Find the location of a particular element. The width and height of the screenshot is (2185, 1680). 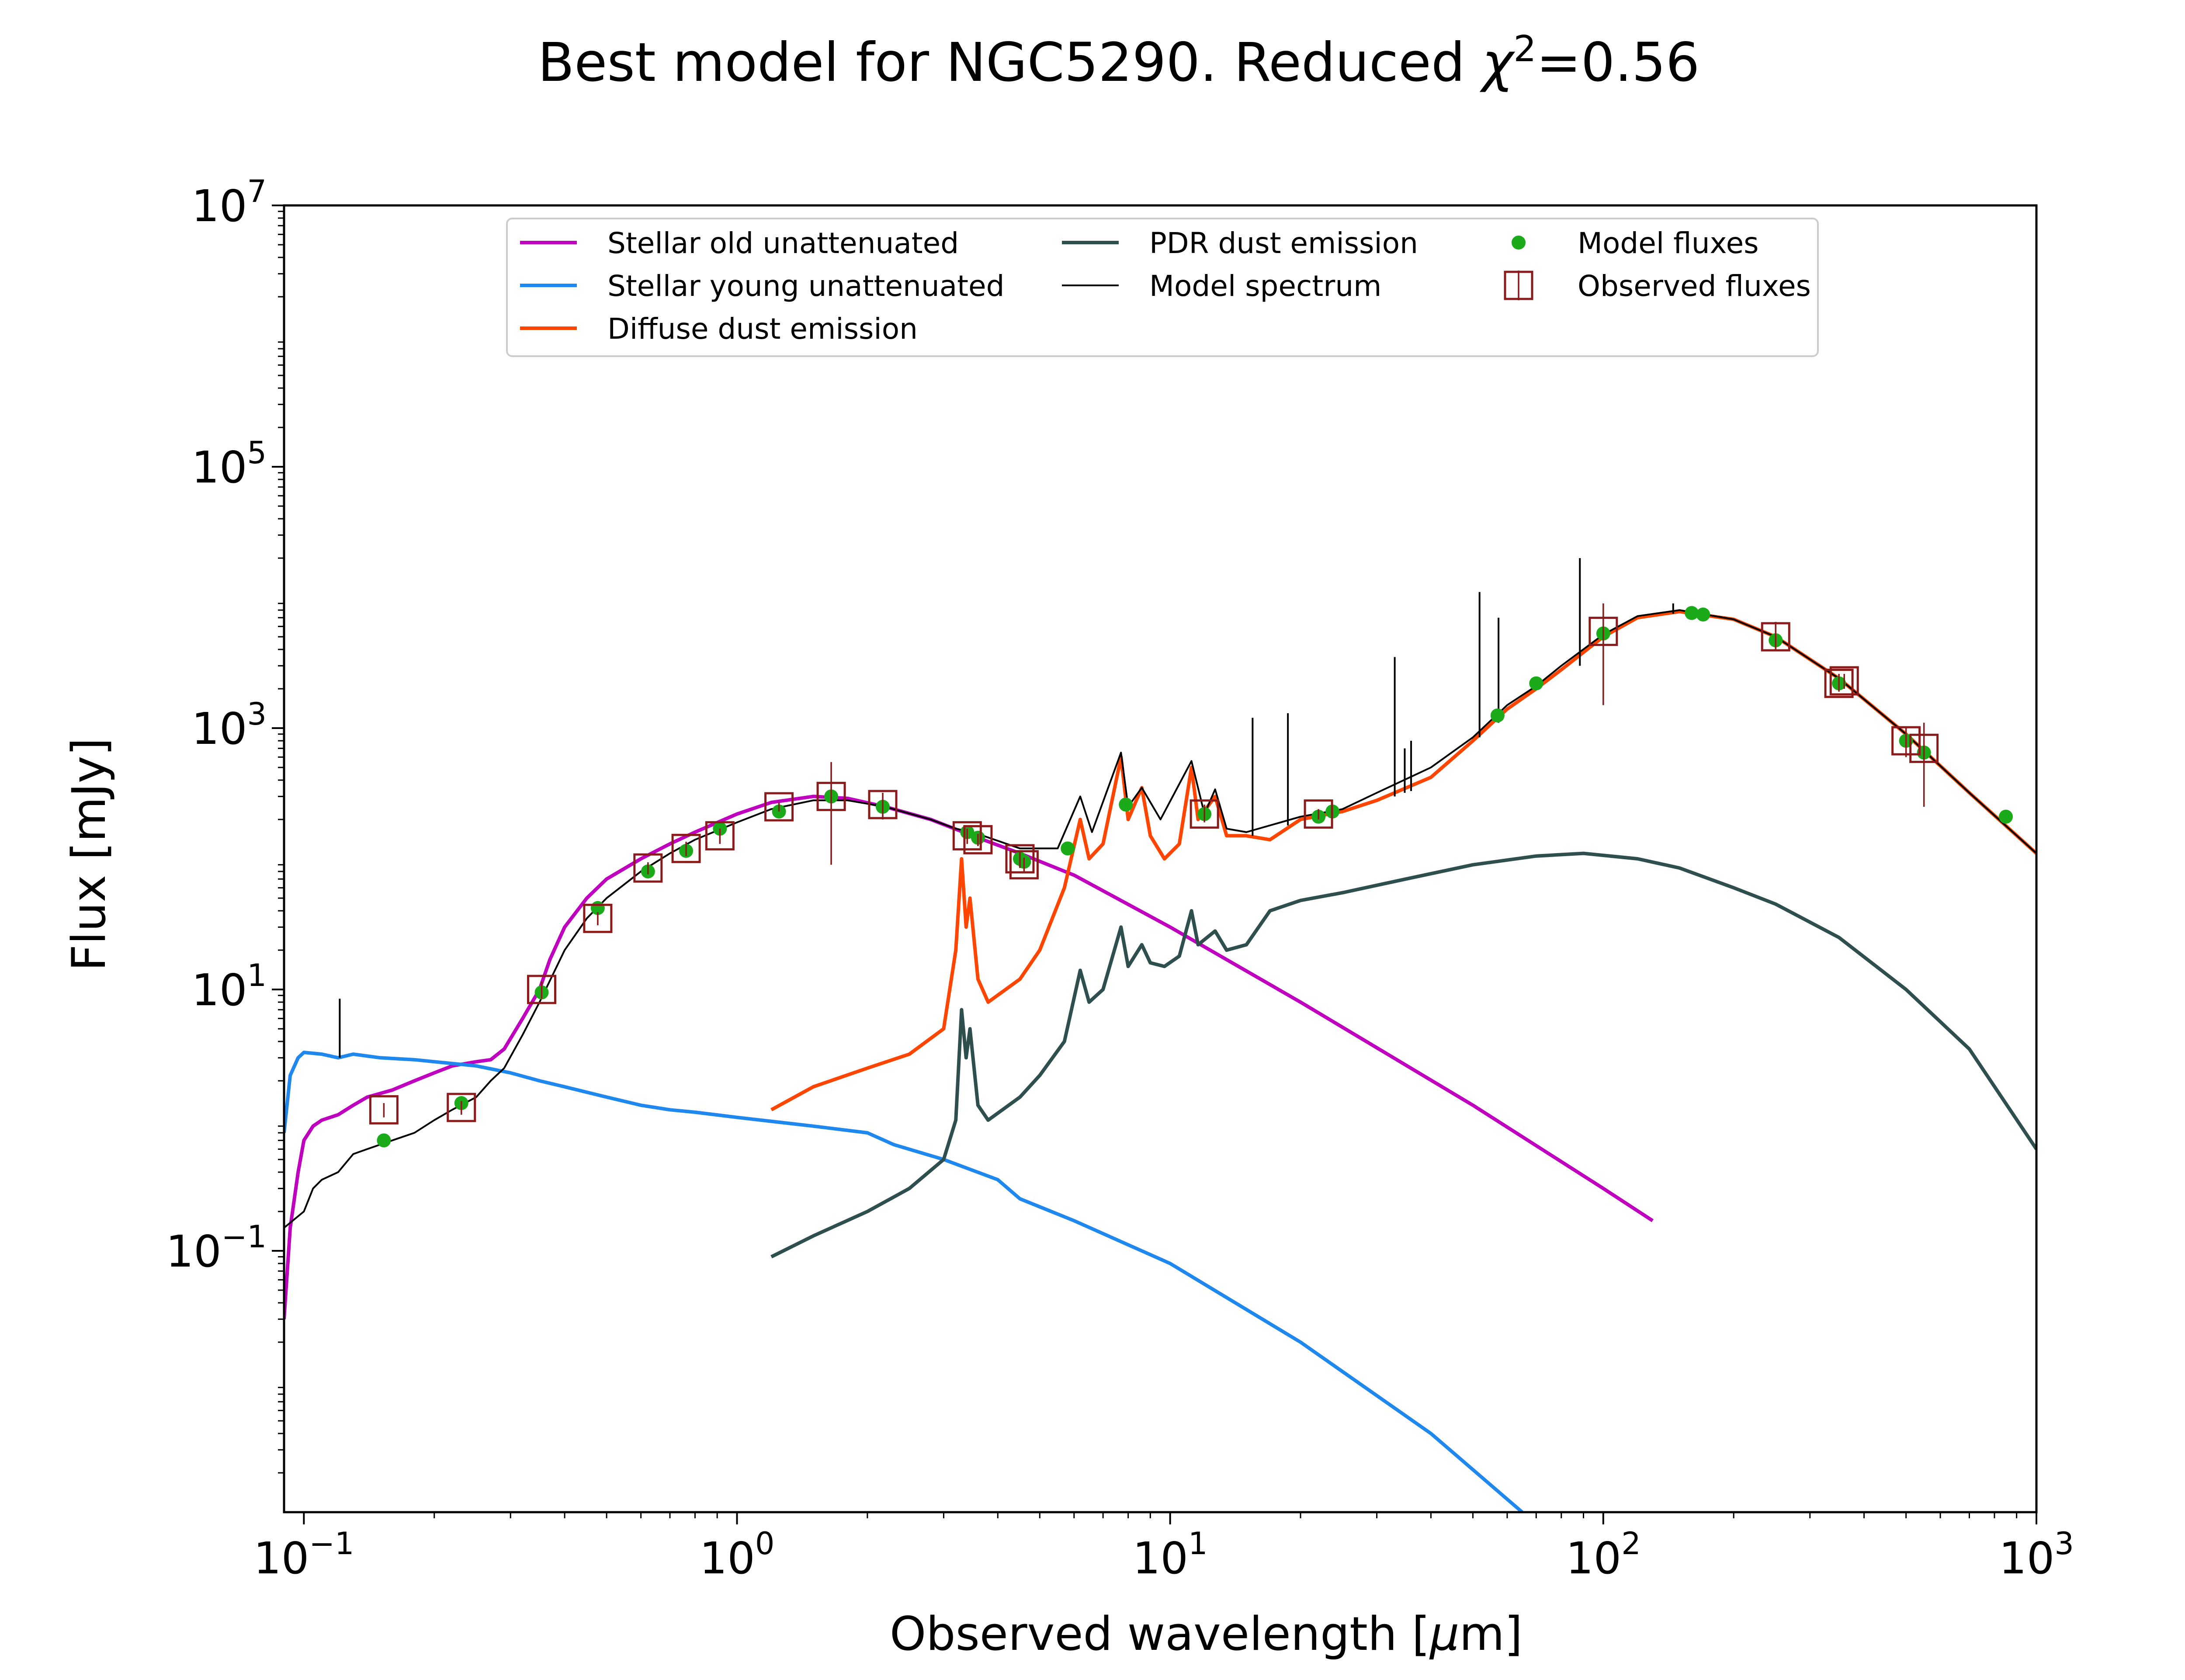

chart-title: Best model for NGC5290. Reduced χ2=0.56 is located at coordinates (1119, 61).